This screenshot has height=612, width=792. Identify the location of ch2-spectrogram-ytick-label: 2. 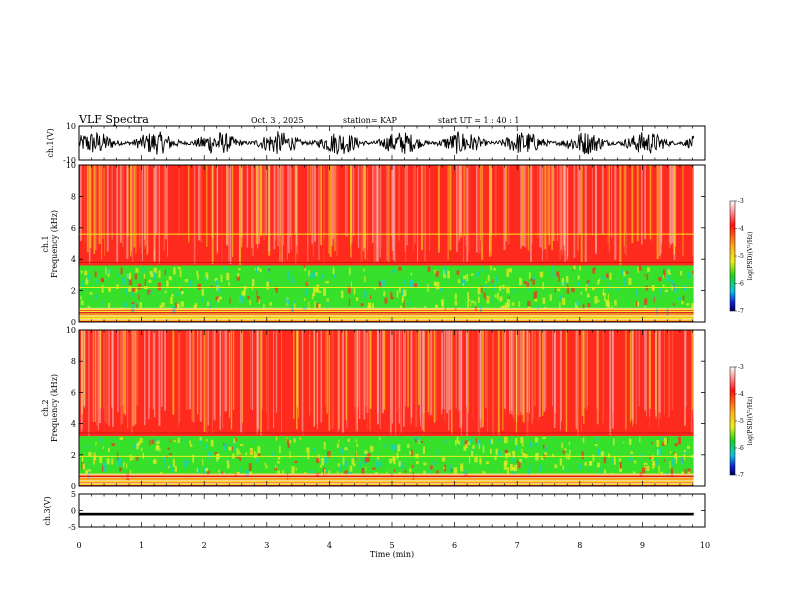
(73, 455).